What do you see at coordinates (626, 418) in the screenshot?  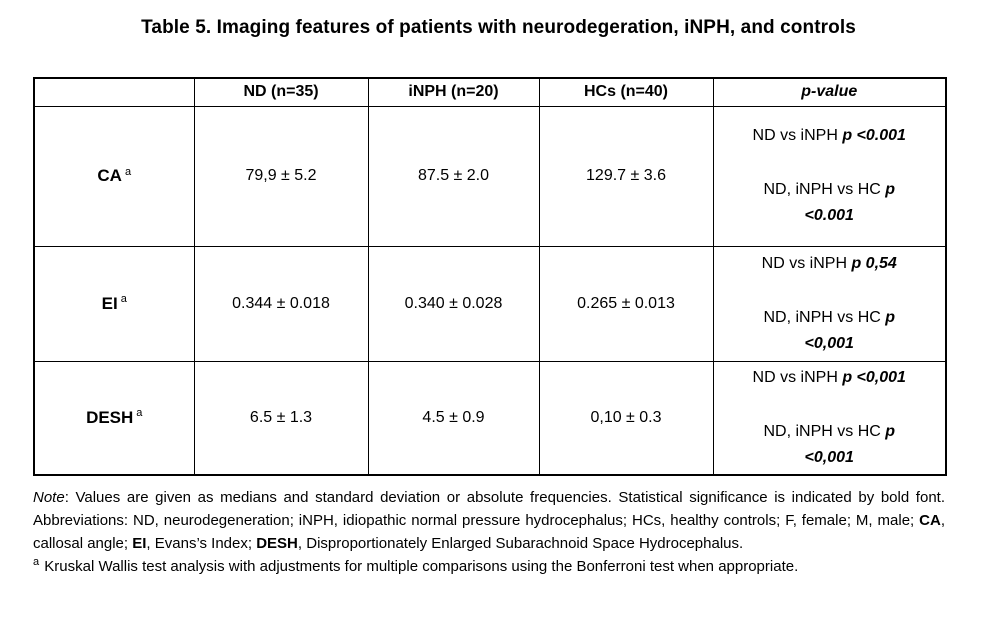 I see `hcs-value-cell: 0,10 ± 0.3` at bounding box center [626, 418].